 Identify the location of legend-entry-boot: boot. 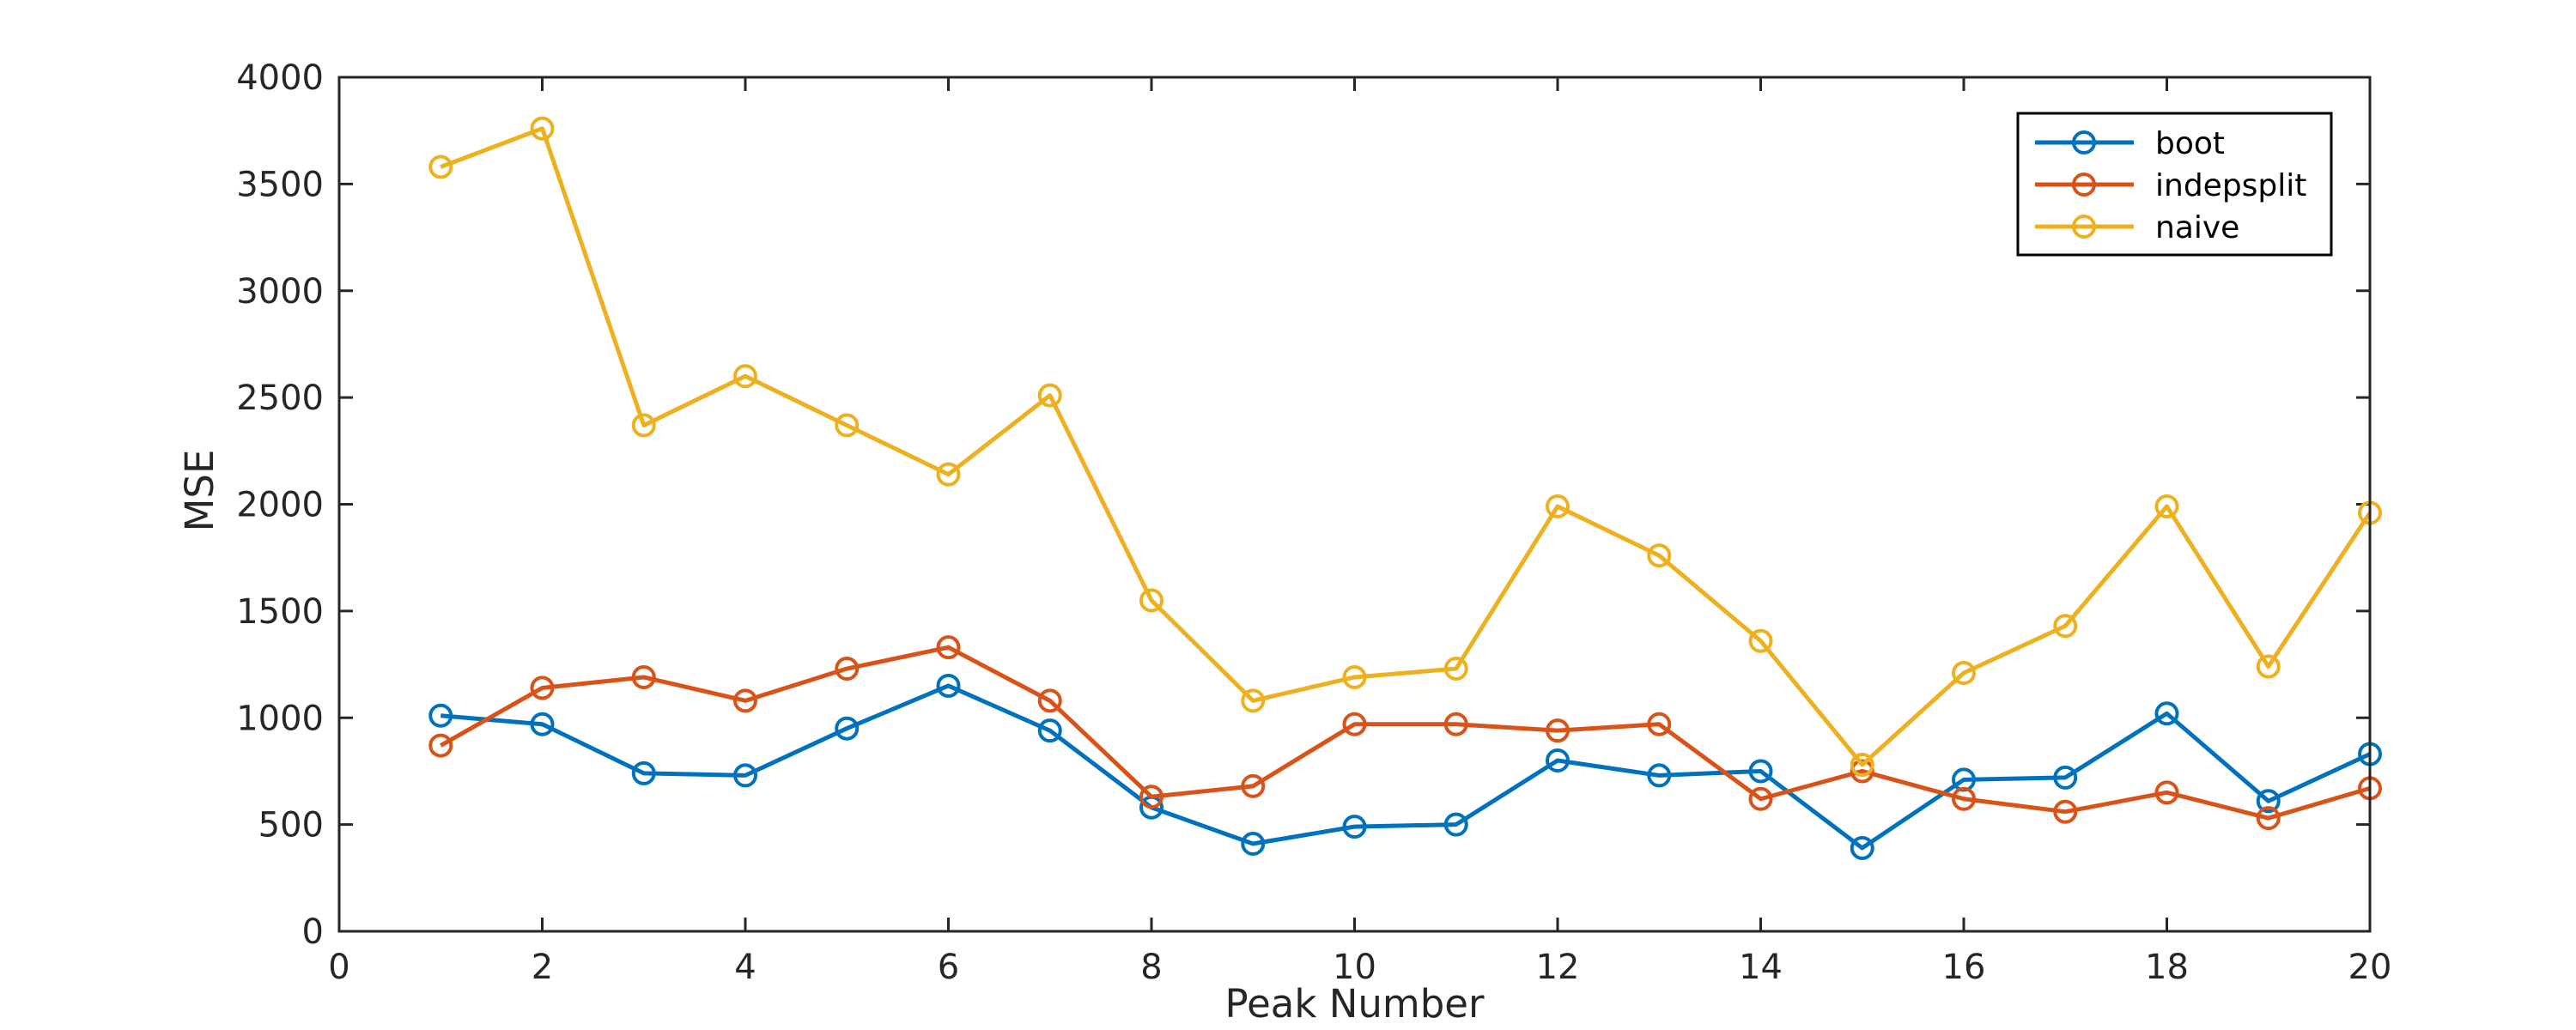
(2130, 143).